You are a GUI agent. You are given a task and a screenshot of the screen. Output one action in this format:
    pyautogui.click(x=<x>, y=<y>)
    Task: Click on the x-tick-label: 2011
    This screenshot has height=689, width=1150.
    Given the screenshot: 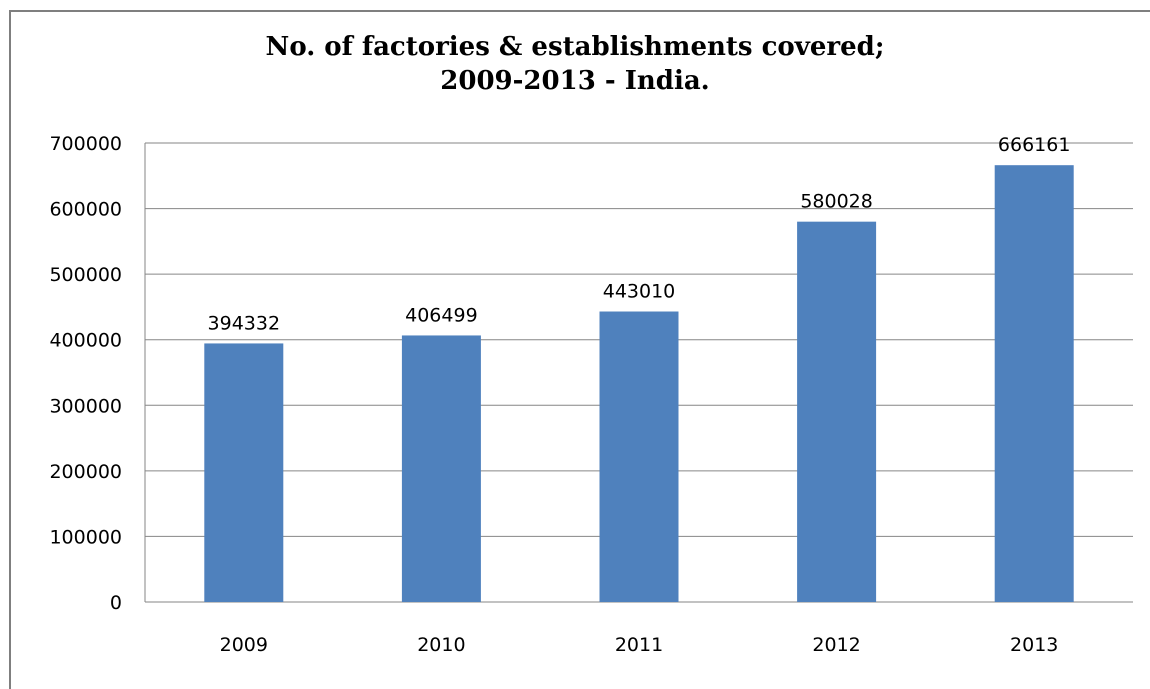 What is the action you would take?
    pyautogui.click(x=639, y=645)
    